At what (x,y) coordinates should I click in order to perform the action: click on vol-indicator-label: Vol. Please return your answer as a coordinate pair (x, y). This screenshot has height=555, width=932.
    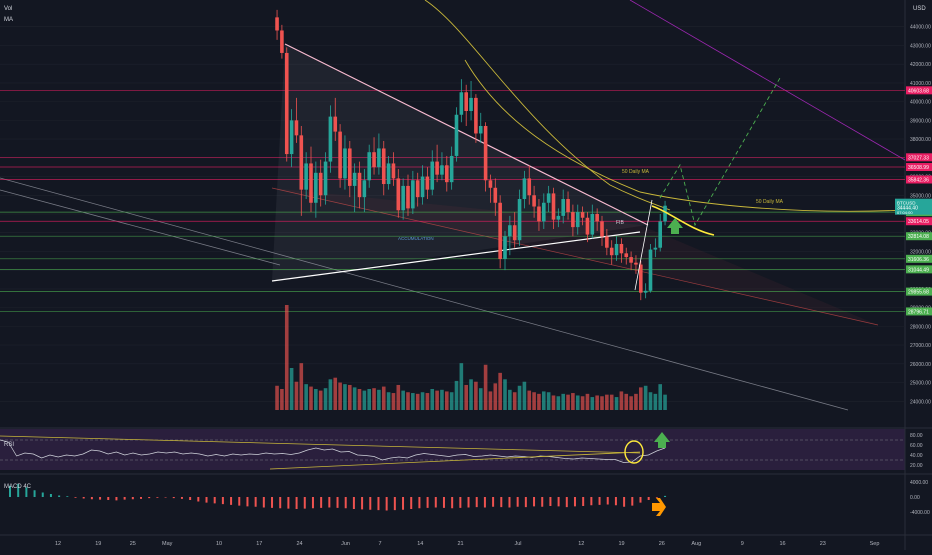
    Looking at the image, I should click on (8, 9).